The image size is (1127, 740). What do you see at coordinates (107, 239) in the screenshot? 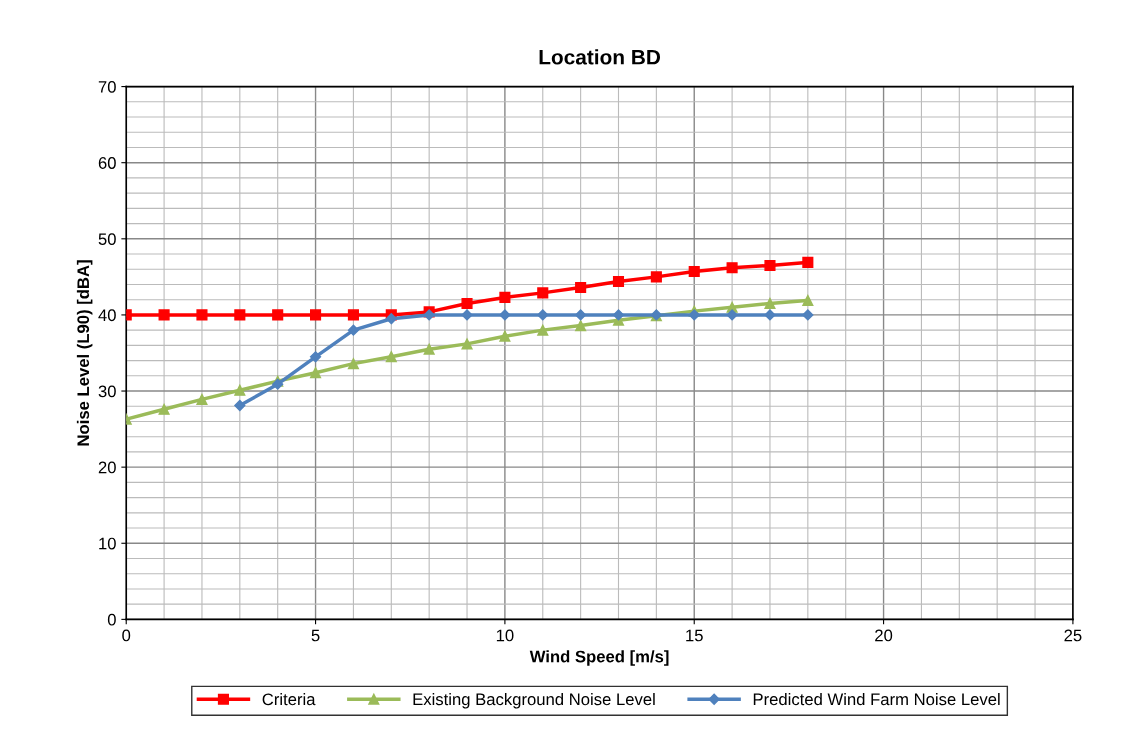
I see `y-tick-label: 50` at bounding box center [107, 239].